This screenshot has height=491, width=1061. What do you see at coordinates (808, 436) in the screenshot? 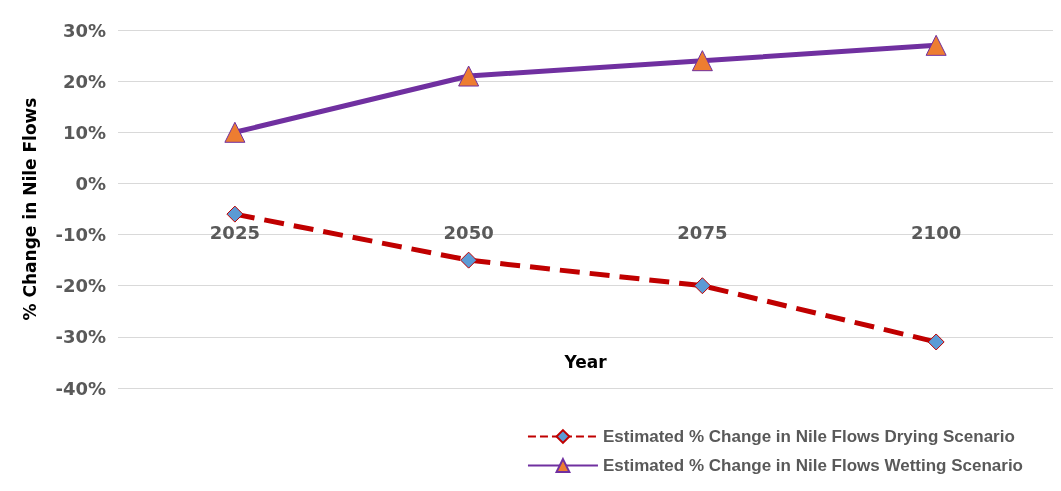
I see `legend-label: Estimated % Change in Nile Flows Drying Scenario` at bounding box center [808, 436].